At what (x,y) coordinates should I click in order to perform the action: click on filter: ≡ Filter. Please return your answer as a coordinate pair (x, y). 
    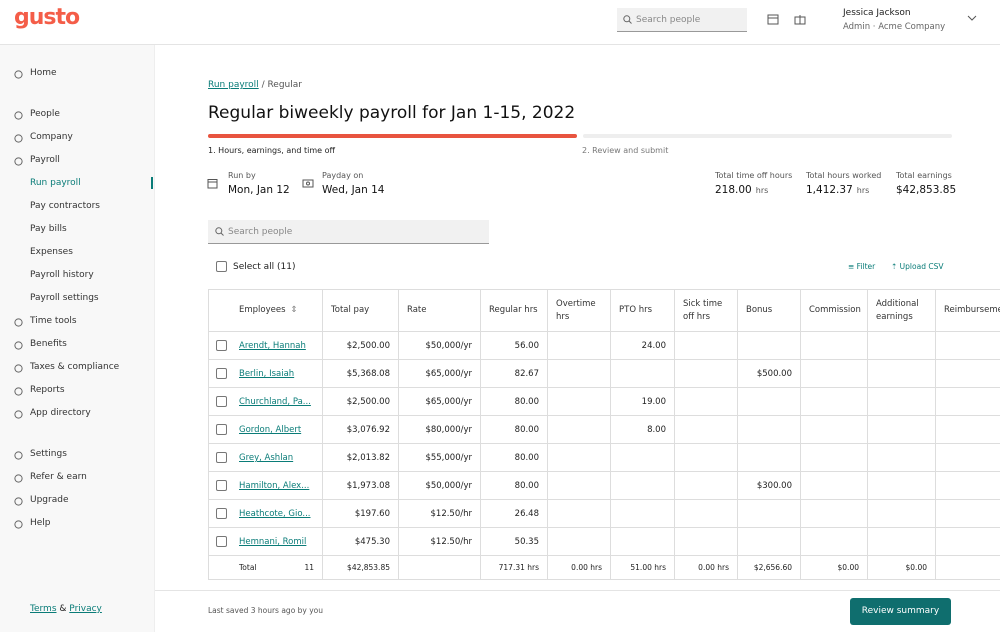
    Looking at the image, I should click on (862, 266).